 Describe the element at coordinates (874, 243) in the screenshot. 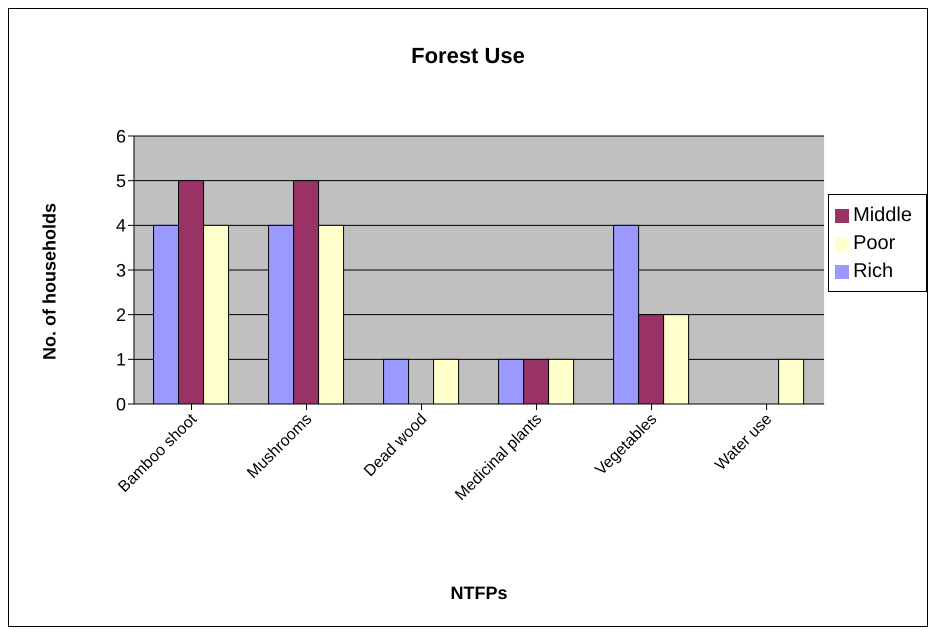

I see `legend-label: Poor` at that location.